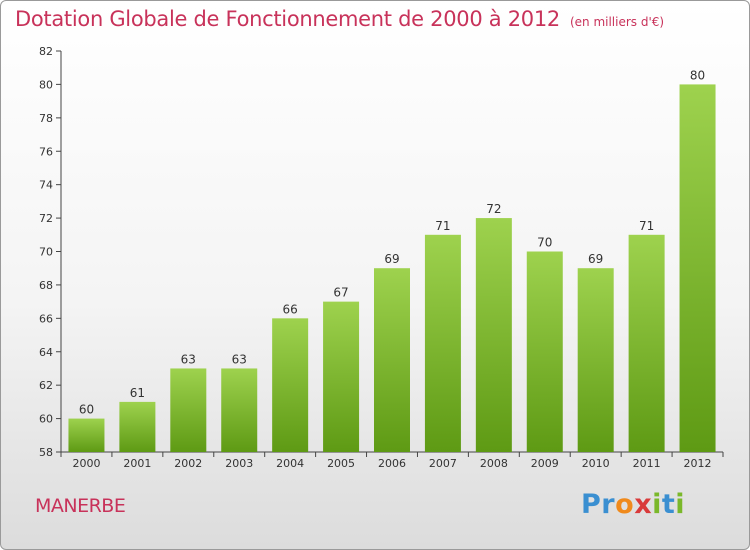 The height and width of the screenshot is (550, 750). What do you see at coordinates (392, 463) in the screenshot?
I see `x-tick-label: 2006` at bounding box center [392, 463].